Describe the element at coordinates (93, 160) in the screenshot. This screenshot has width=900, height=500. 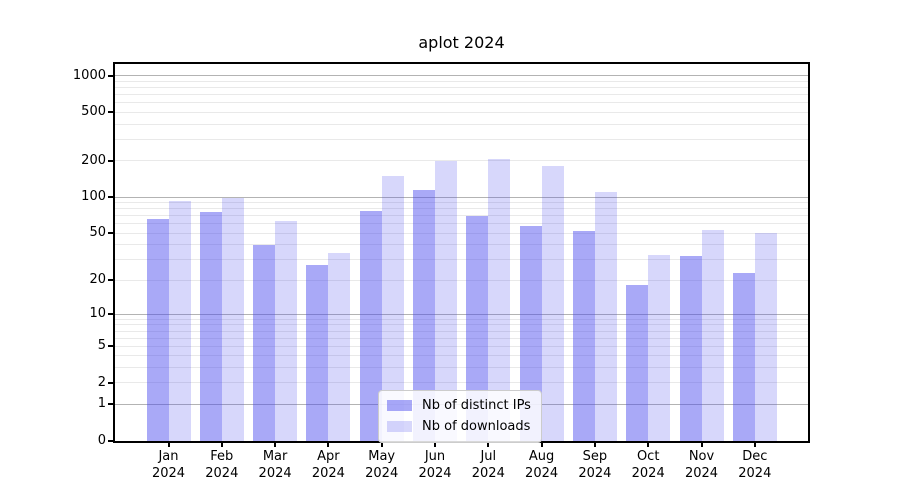
I see `y-tick-label-200: 200` at that location.